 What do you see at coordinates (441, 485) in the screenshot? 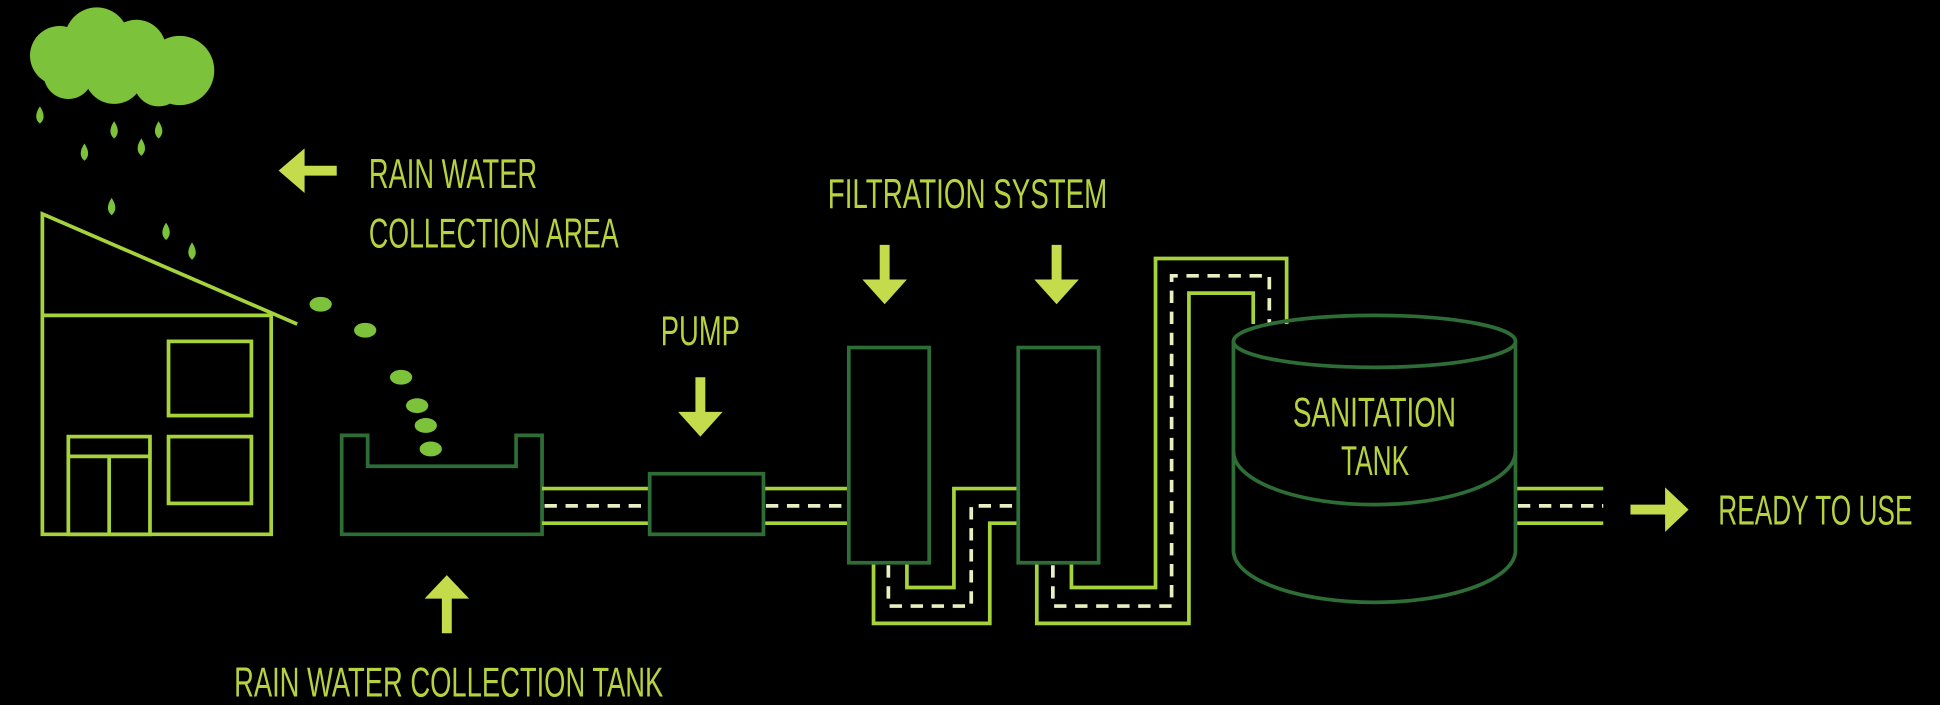
I see `collection-tank` at bounding box center [441, 485].